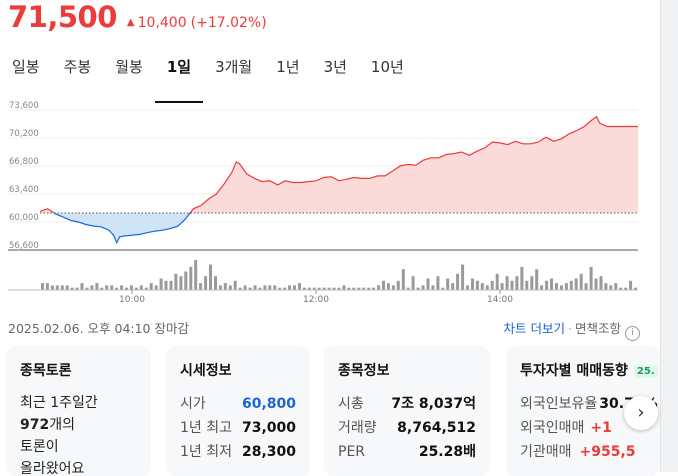  I want to click on tab-1year: 1년, so click(288, 67).